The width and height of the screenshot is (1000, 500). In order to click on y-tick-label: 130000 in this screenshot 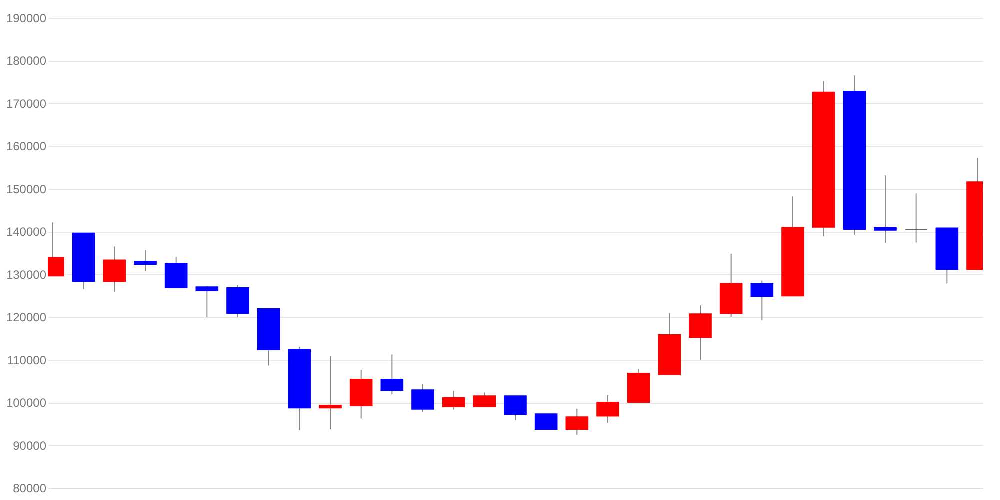, I will do `click(26, 275)`.